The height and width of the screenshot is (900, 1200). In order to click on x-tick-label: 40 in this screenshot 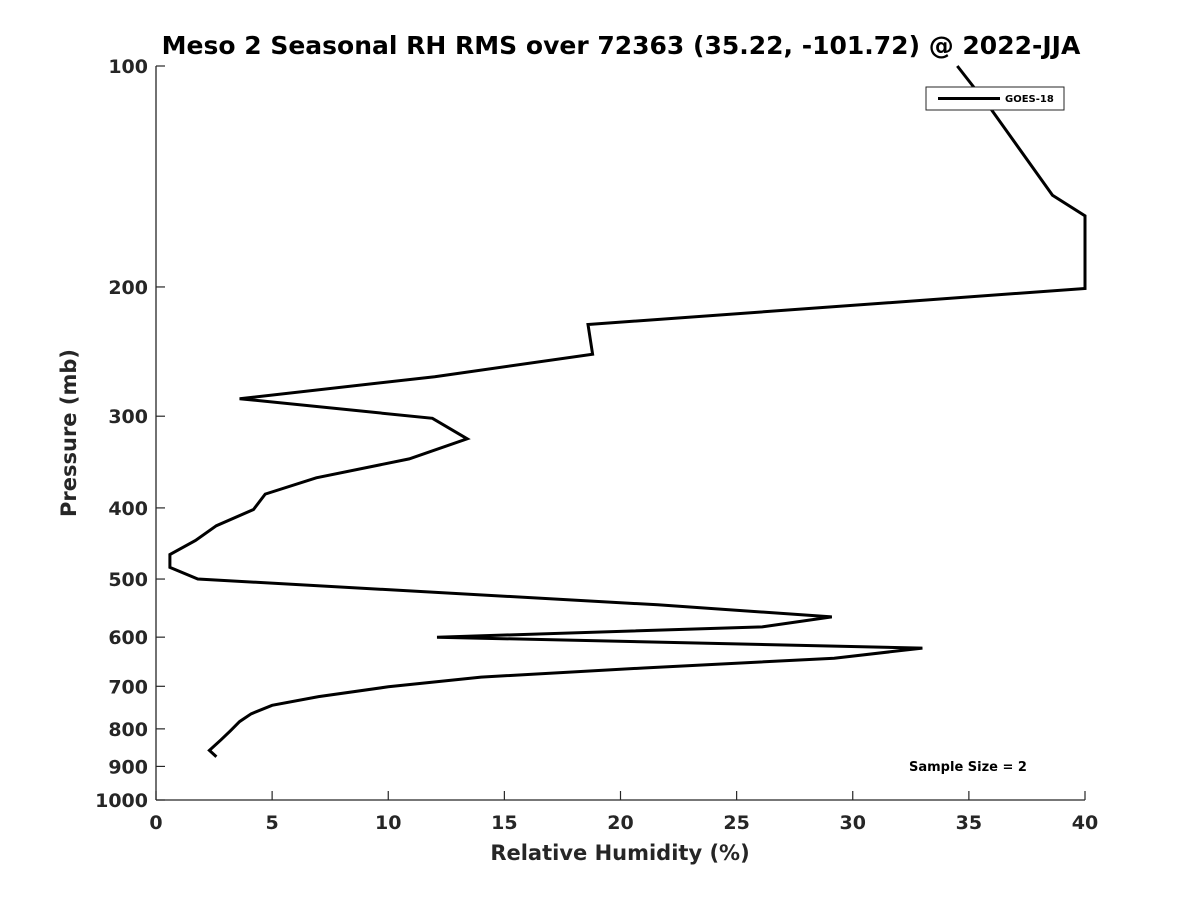, I will do `click(1085, 823)`.